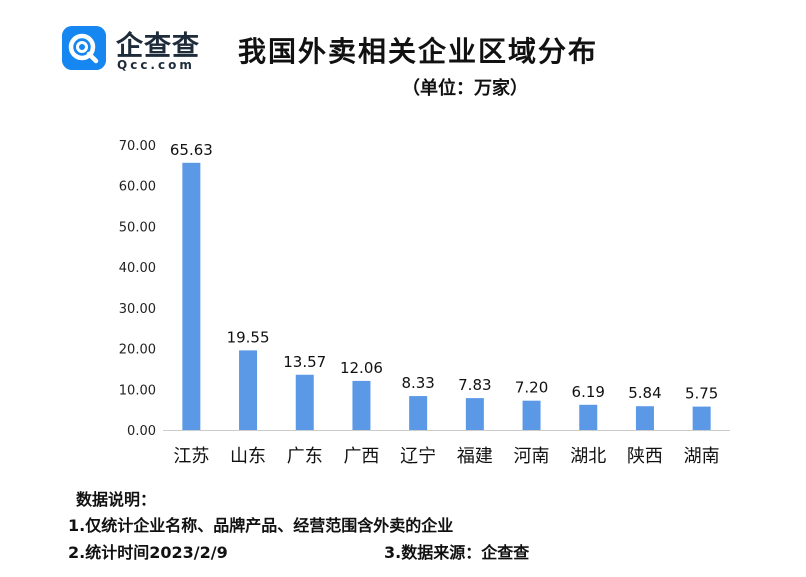 The width and height of the screenshot is (806, 577). What do you see at coordinates (361, 368) in the screenshot?
I see `data-label: 12.06` at bounding box center [361, 368].